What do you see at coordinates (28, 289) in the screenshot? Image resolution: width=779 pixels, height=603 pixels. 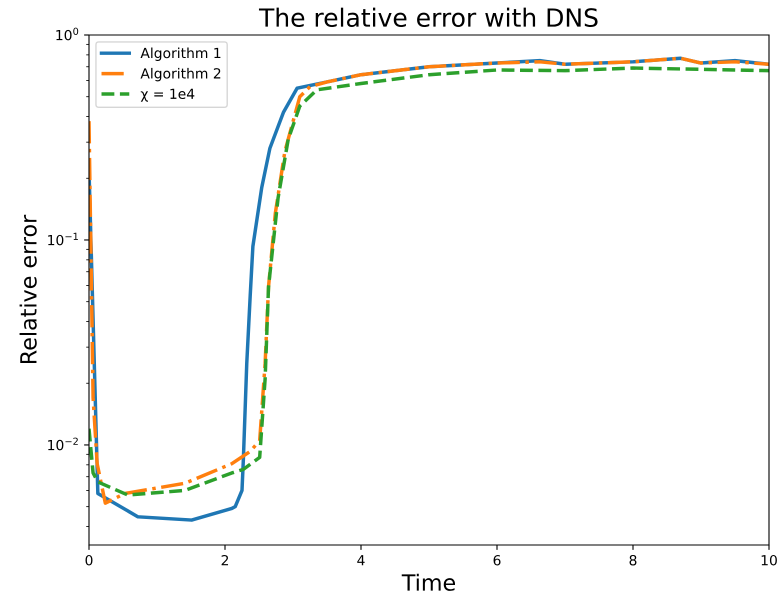 I see `y-axis-title: Relative error` at bounding box center [28, 289].